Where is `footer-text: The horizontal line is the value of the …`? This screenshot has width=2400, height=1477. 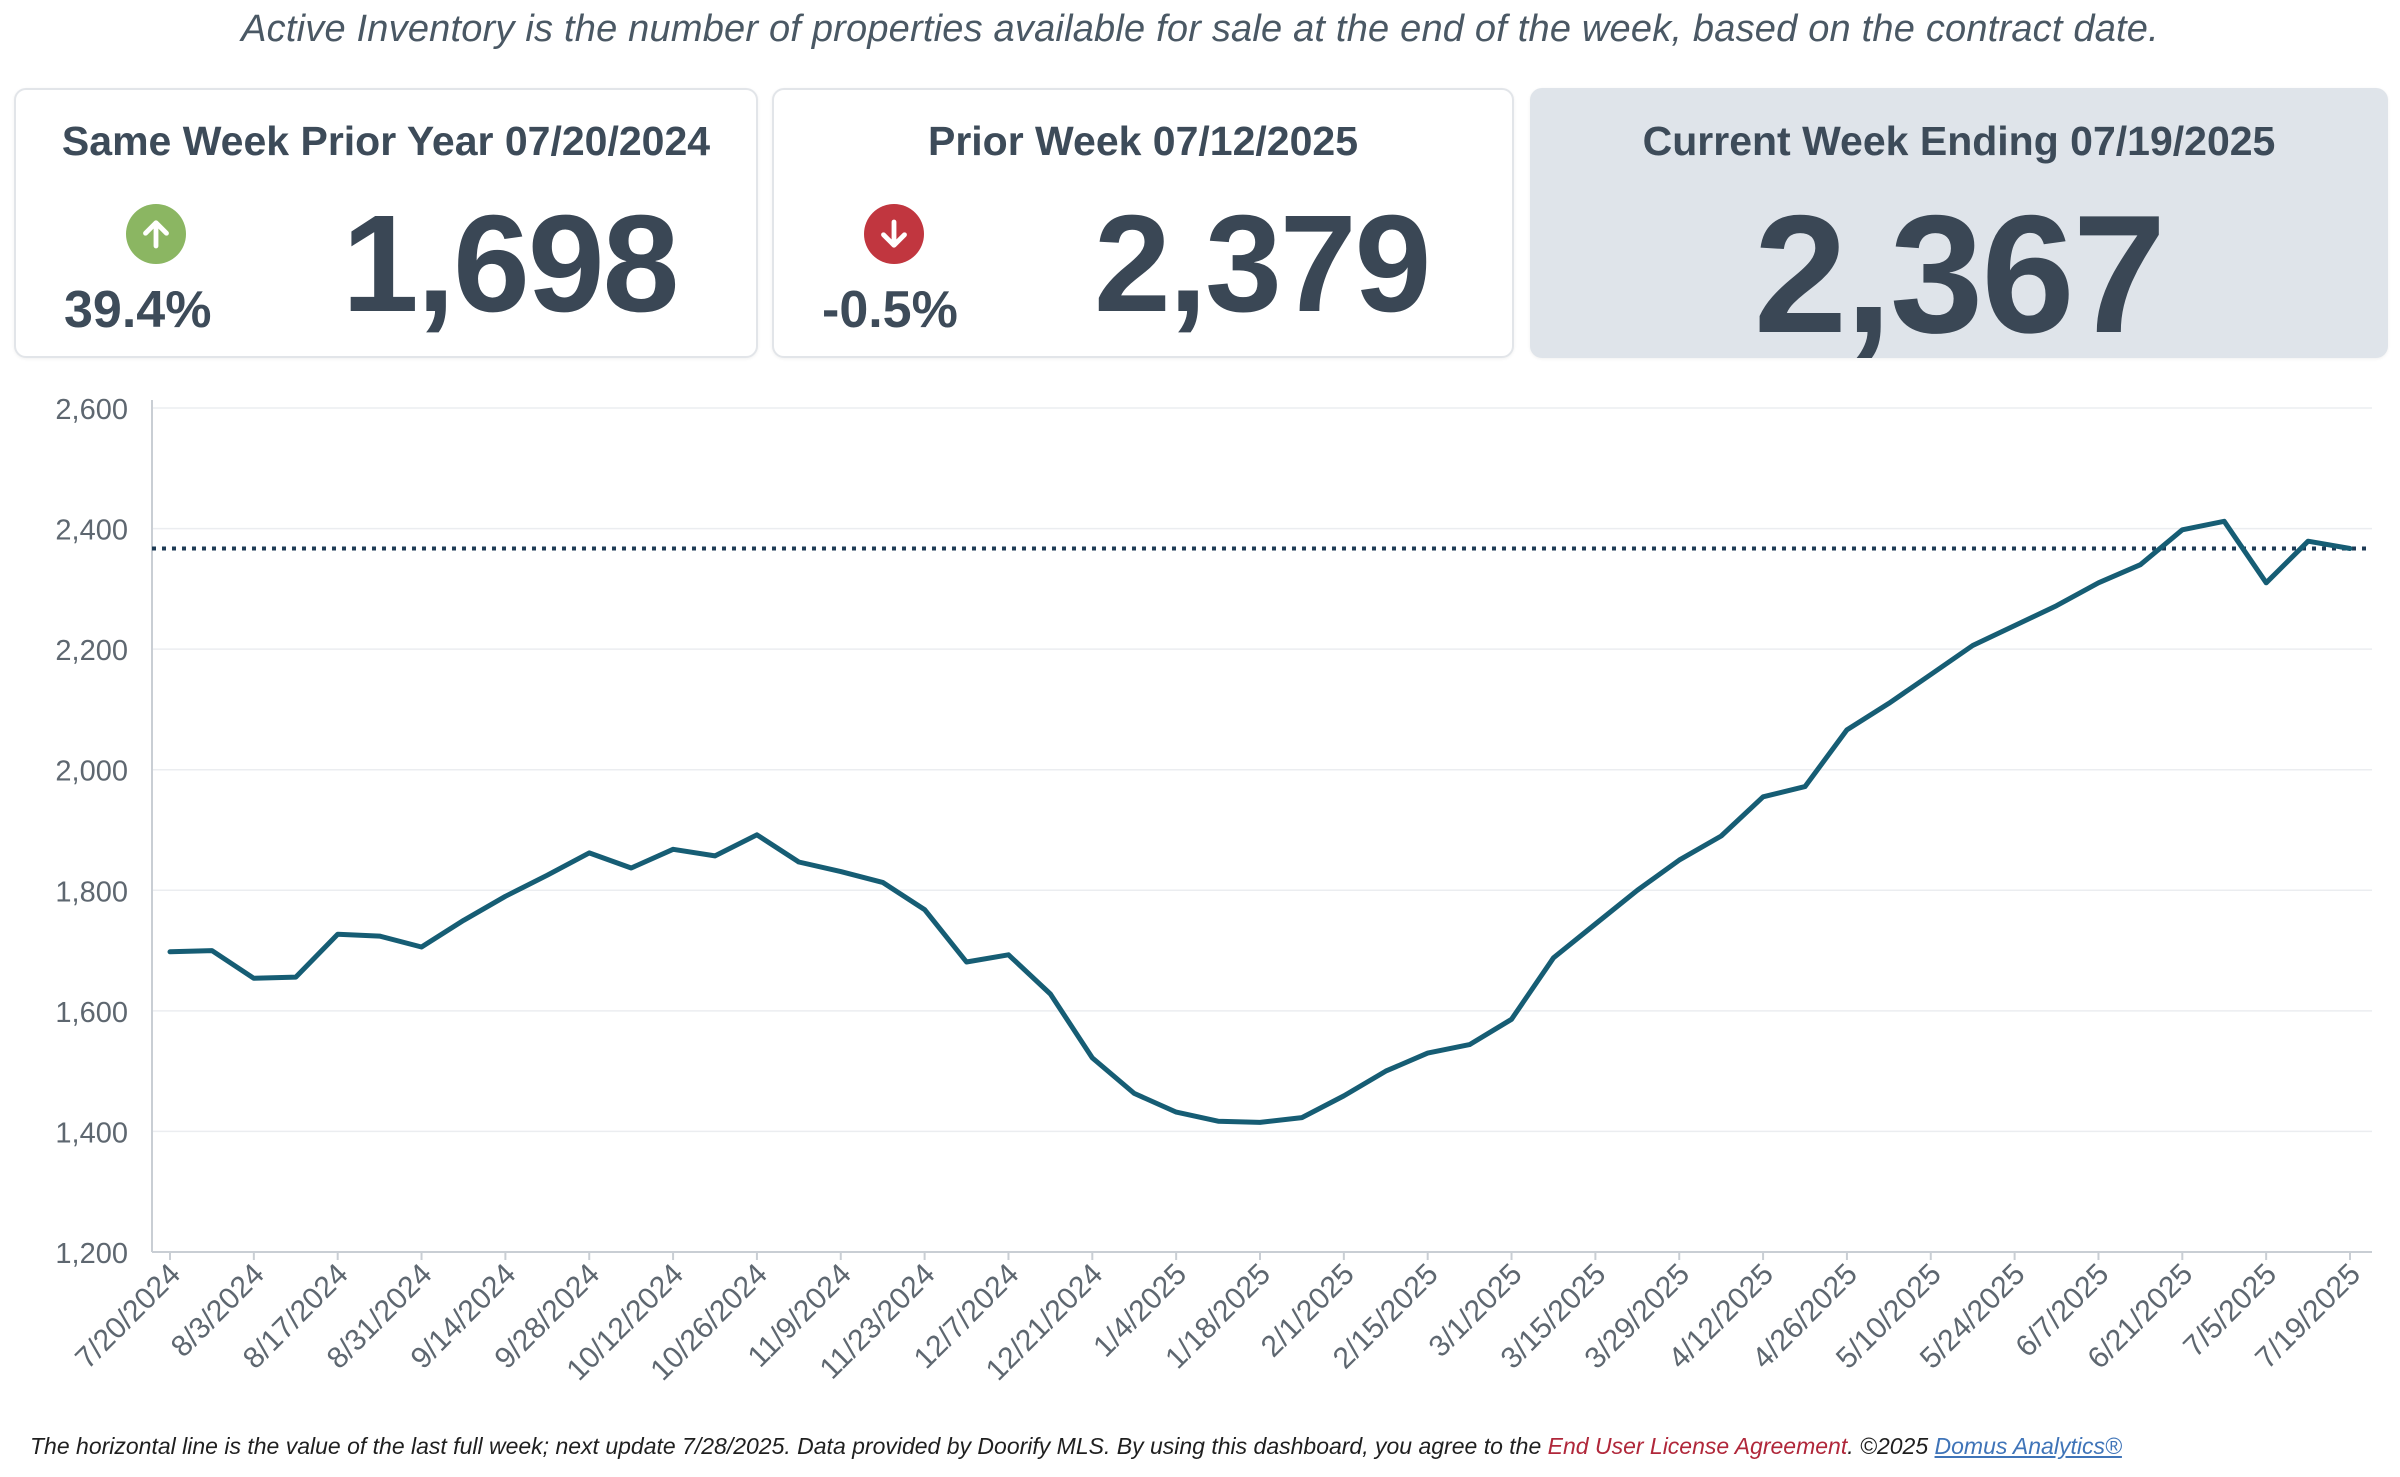
footer-text: The horizontal line is the value of the … is located at coordinates (786, 1446).